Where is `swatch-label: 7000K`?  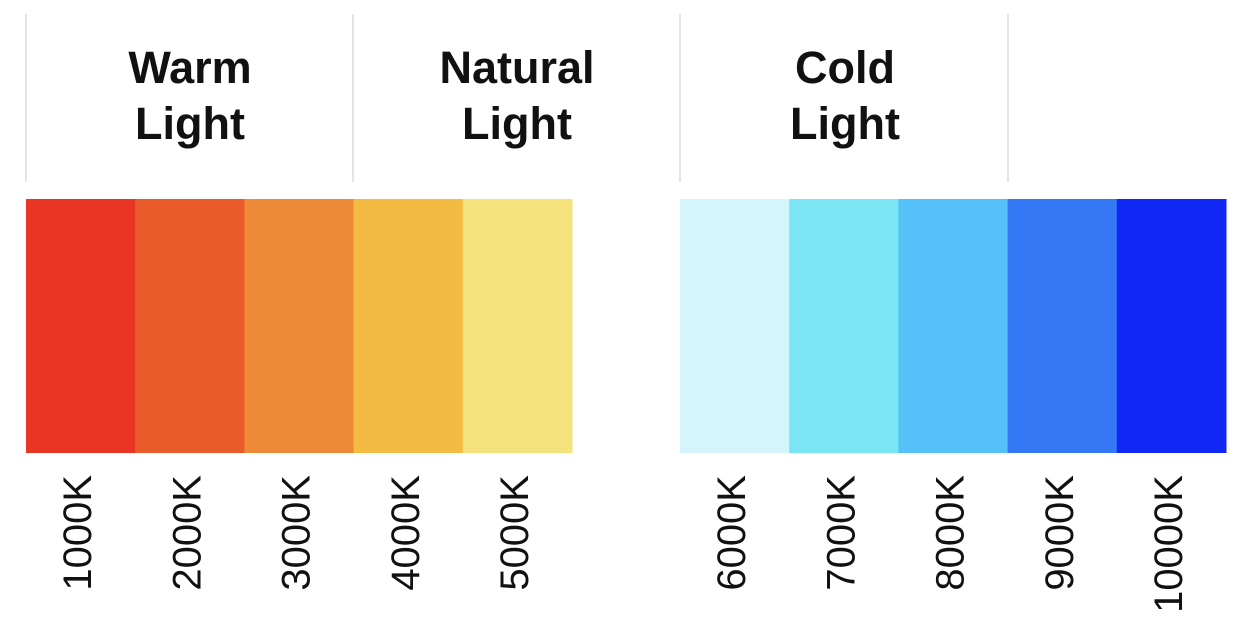
swatch-label: 7000K is located at coordinates (841, 533).